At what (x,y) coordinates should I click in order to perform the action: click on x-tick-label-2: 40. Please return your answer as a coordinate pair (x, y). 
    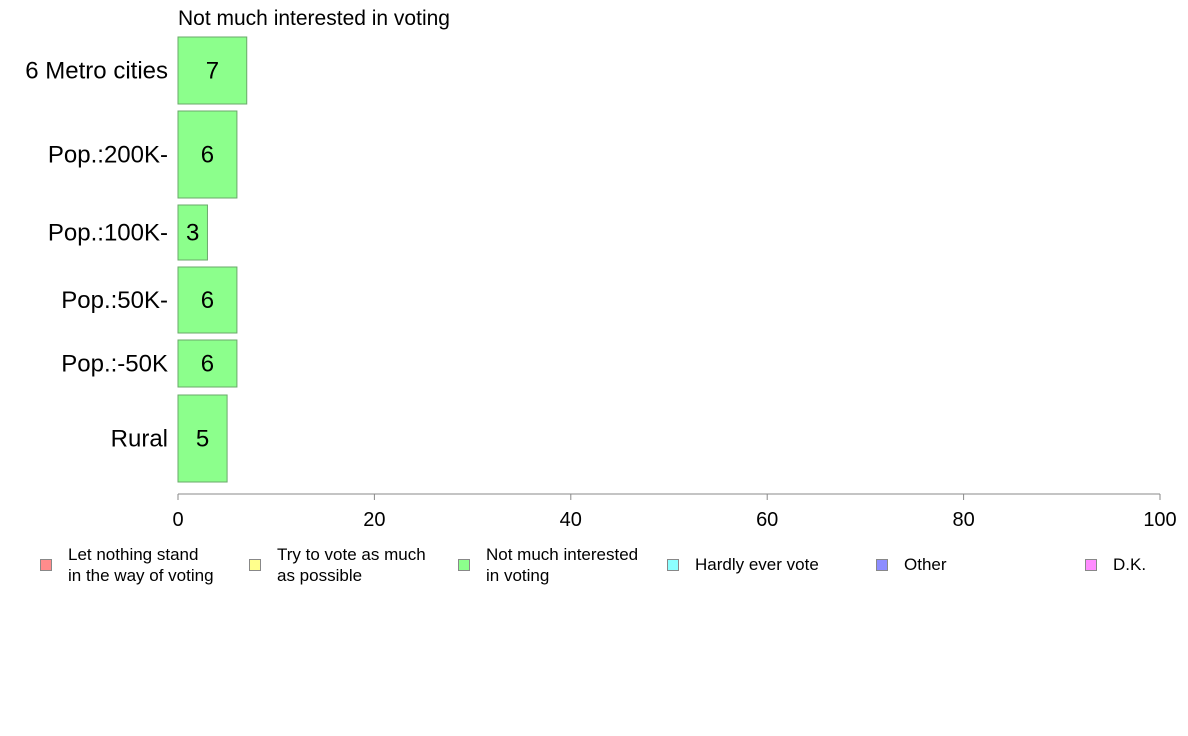
    Looking at the image, I should click on (571, 520).